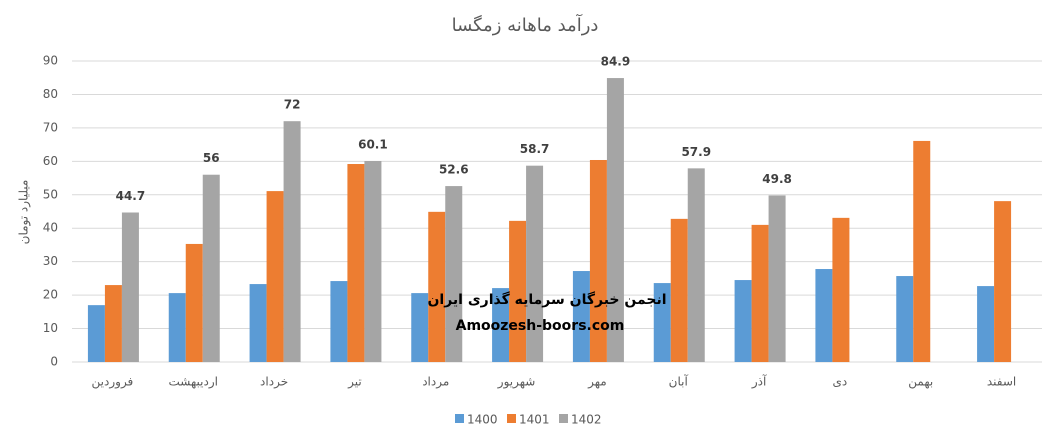 Image resolution: width=1050 pixels, height=444 pixels. Describe the element at coordinates (525, 24) in the screenshot. I see `chart-title: درآمد ماهانه زمگسا` at that location.